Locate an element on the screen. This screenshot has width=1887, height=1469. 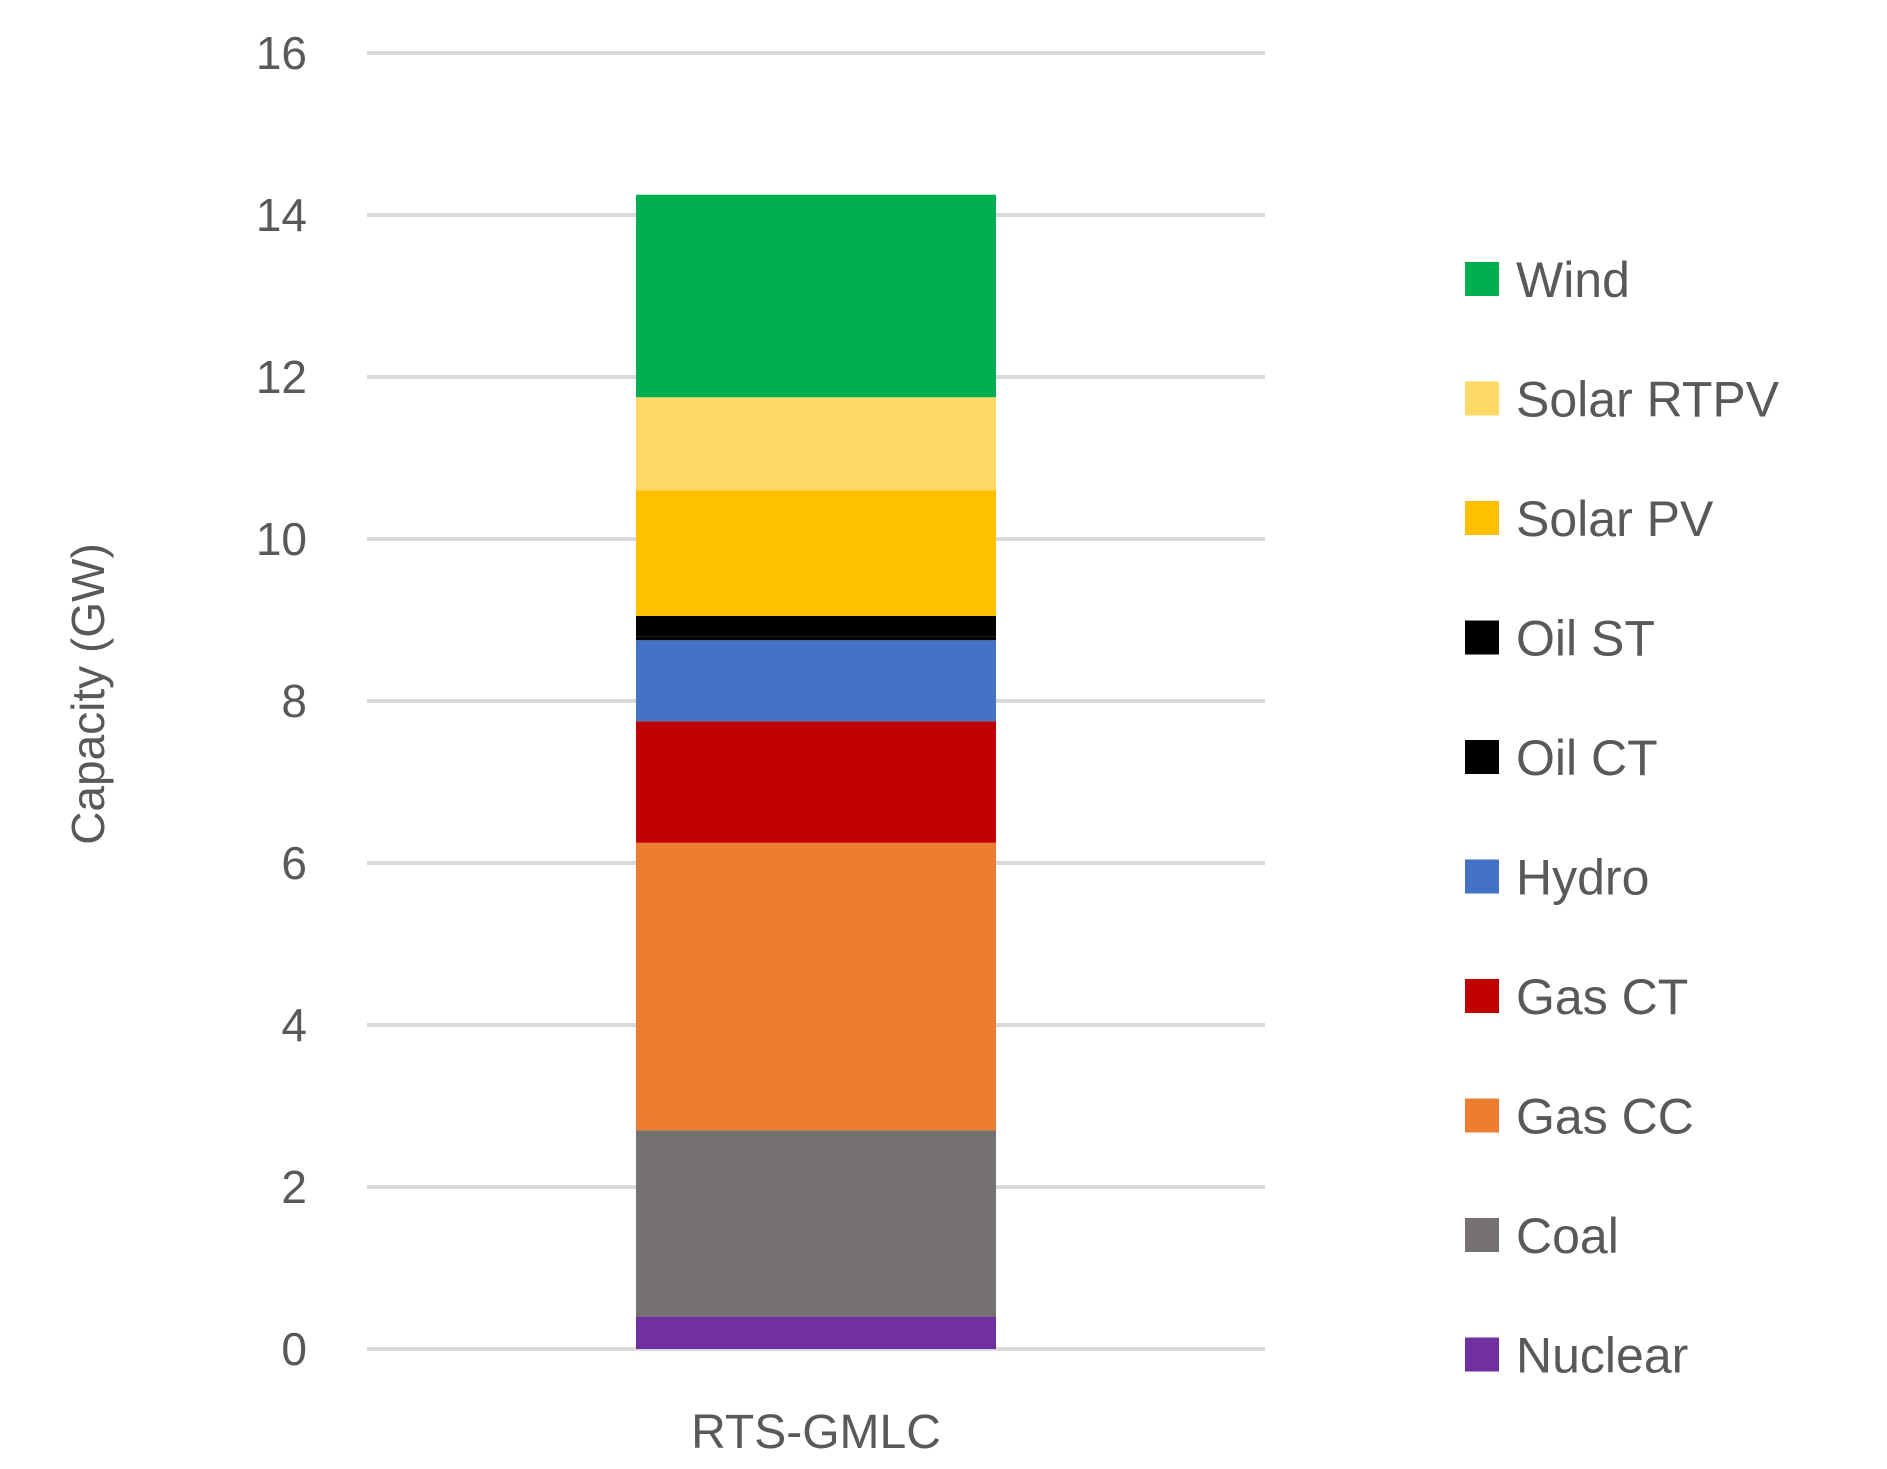
legend-label: Oil CT is located at coordinates (1587, 758).